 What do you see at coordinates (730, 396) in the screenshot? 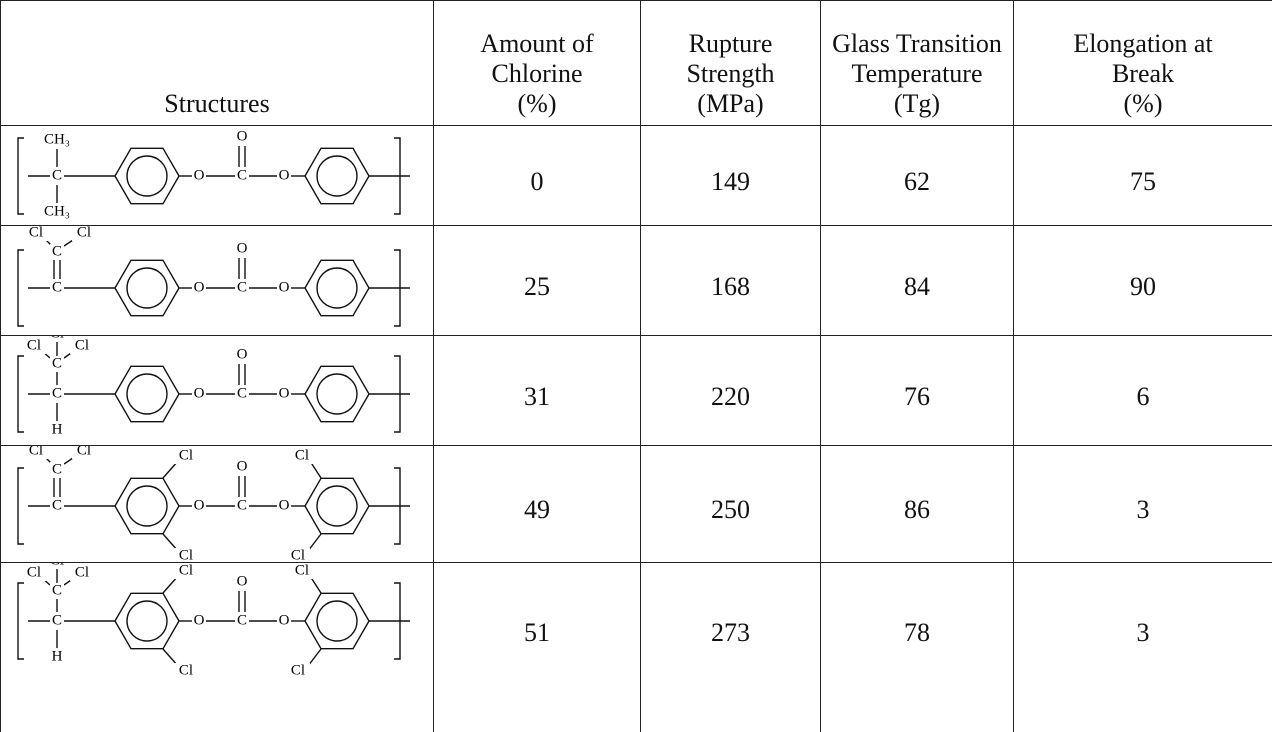
I see `cell-value: 220` at bounding box center [730, 396].